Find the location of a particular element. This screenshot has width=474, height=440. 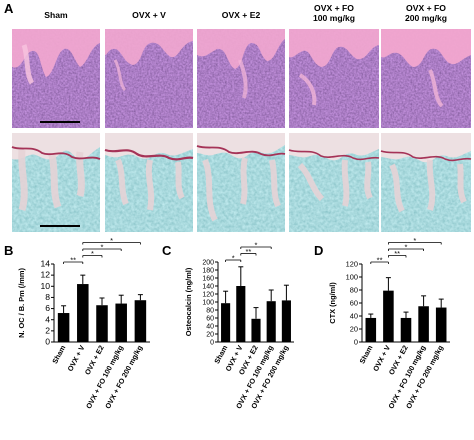

column-label-ovx-fo-100: OVX + FO 100 mg/kg is located at coordinates (334, 13).